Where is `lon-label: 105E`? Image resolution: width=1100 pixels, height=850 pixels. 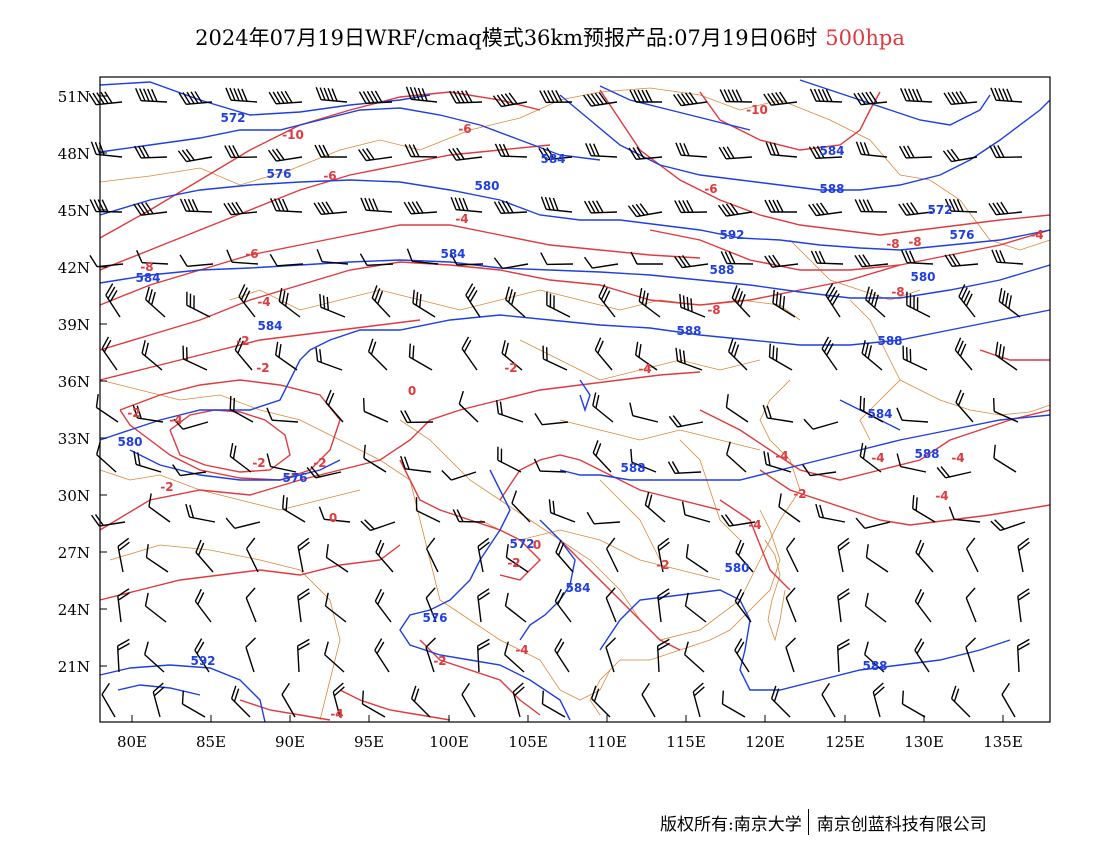 lon-label: 105E is located at coordinates (528, 742).